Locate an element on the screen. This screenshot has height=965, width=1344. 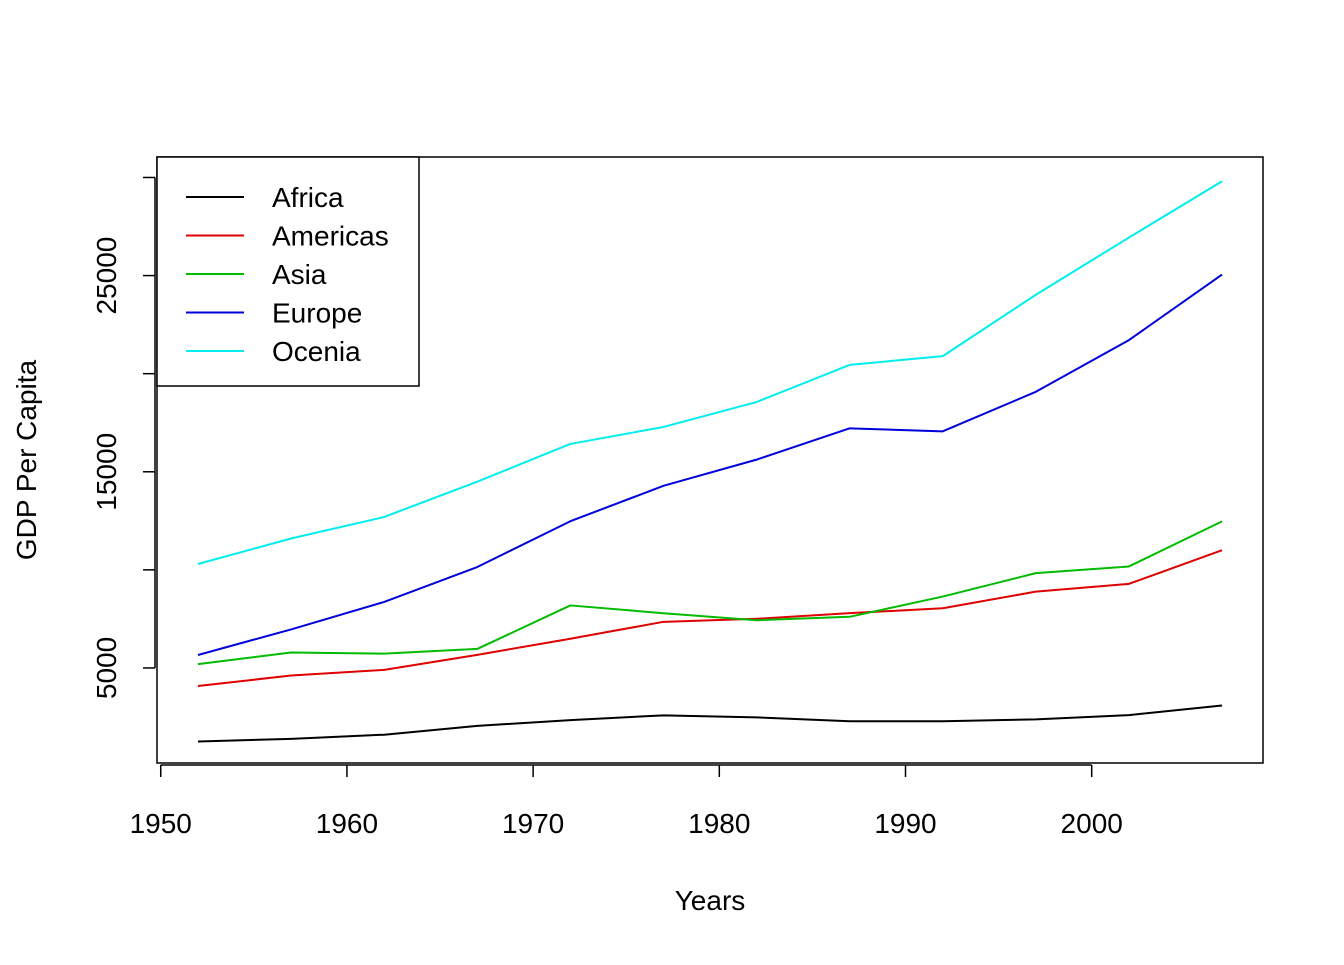
legend-box is located at coordinates (288, 271).